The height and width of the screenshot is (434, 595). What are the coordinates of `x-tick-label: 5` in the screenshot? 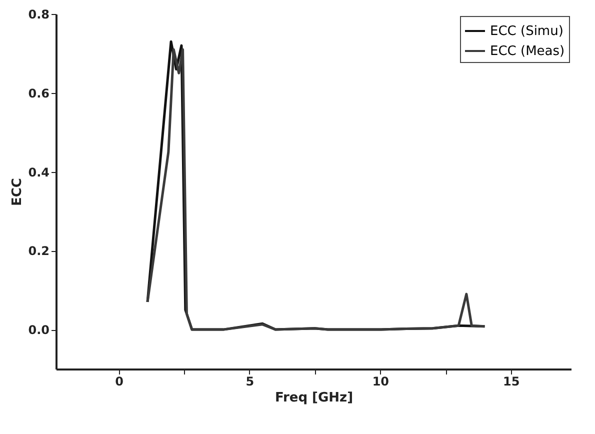 It's located at (250, 381).